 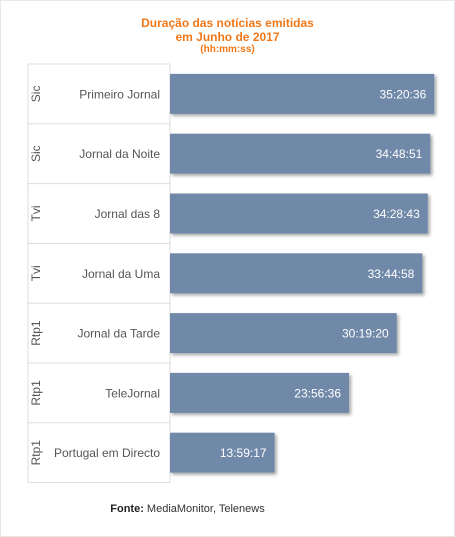 I want to click on category-label: TeleJornal, so click(x=132, y=393).